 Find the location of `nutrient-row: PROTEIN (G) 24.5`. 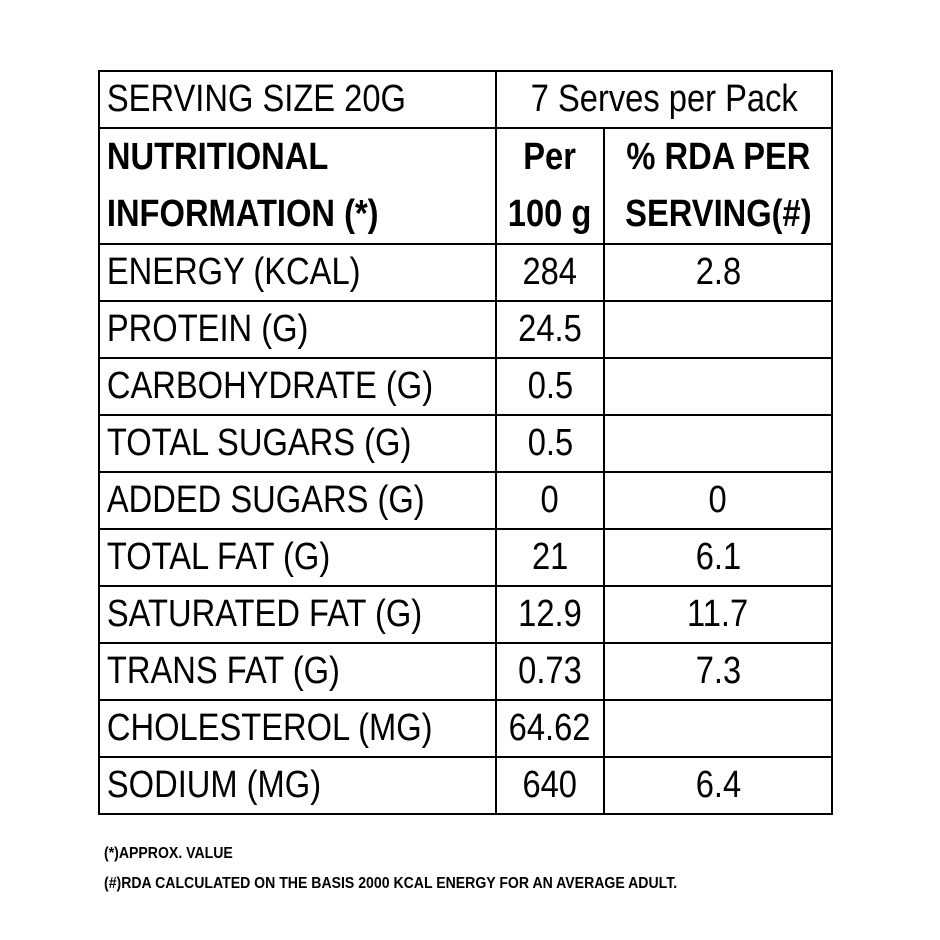

nutrient-row: PROTEIN (G) 24.5 is located at coordinates (465, 329).